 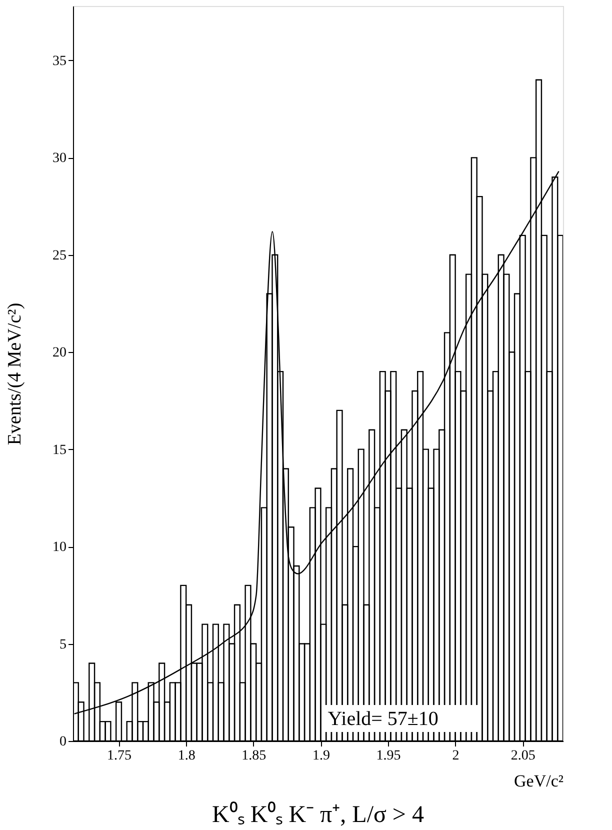 What do you see at coordinates (119, 756) in the screenshot?
I see `x-tick-label: 1.75` at bounding box center [119, 756].